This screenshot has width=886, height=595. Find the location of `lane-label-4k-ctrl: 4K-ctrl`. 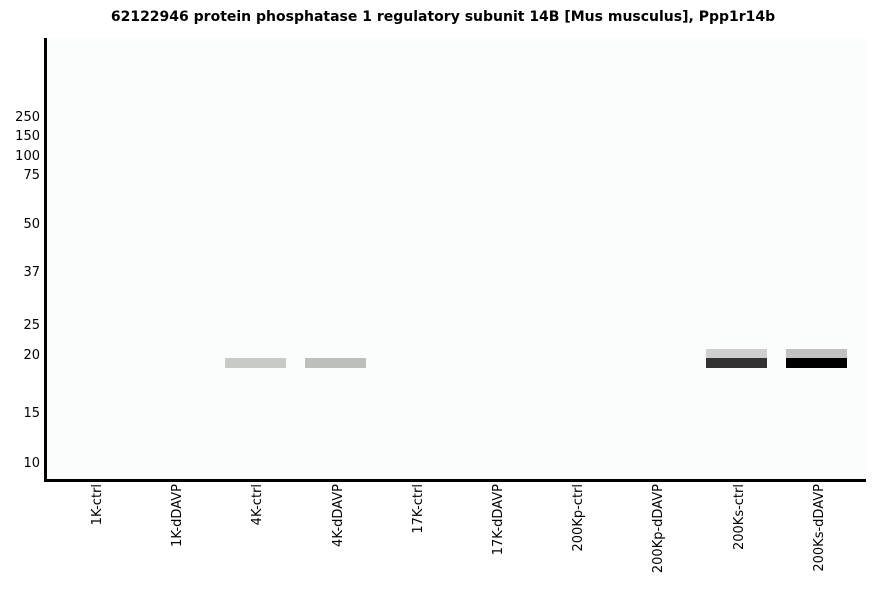

lane-label-4k-ctrl: 4K-ctrl is located at coordinates (258, 505).